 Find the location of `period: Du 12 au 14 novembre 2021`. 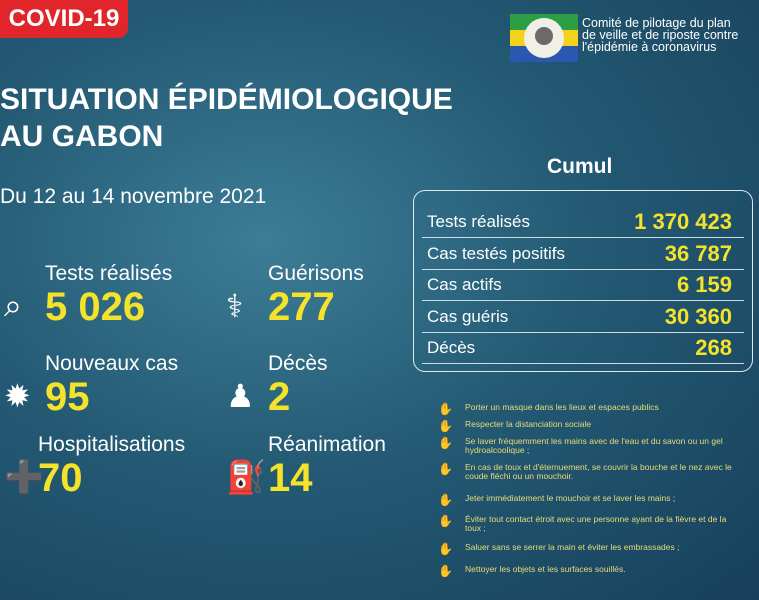

period: Du 12 au 14 novembre 2021 is located at coordinates (133, 196).